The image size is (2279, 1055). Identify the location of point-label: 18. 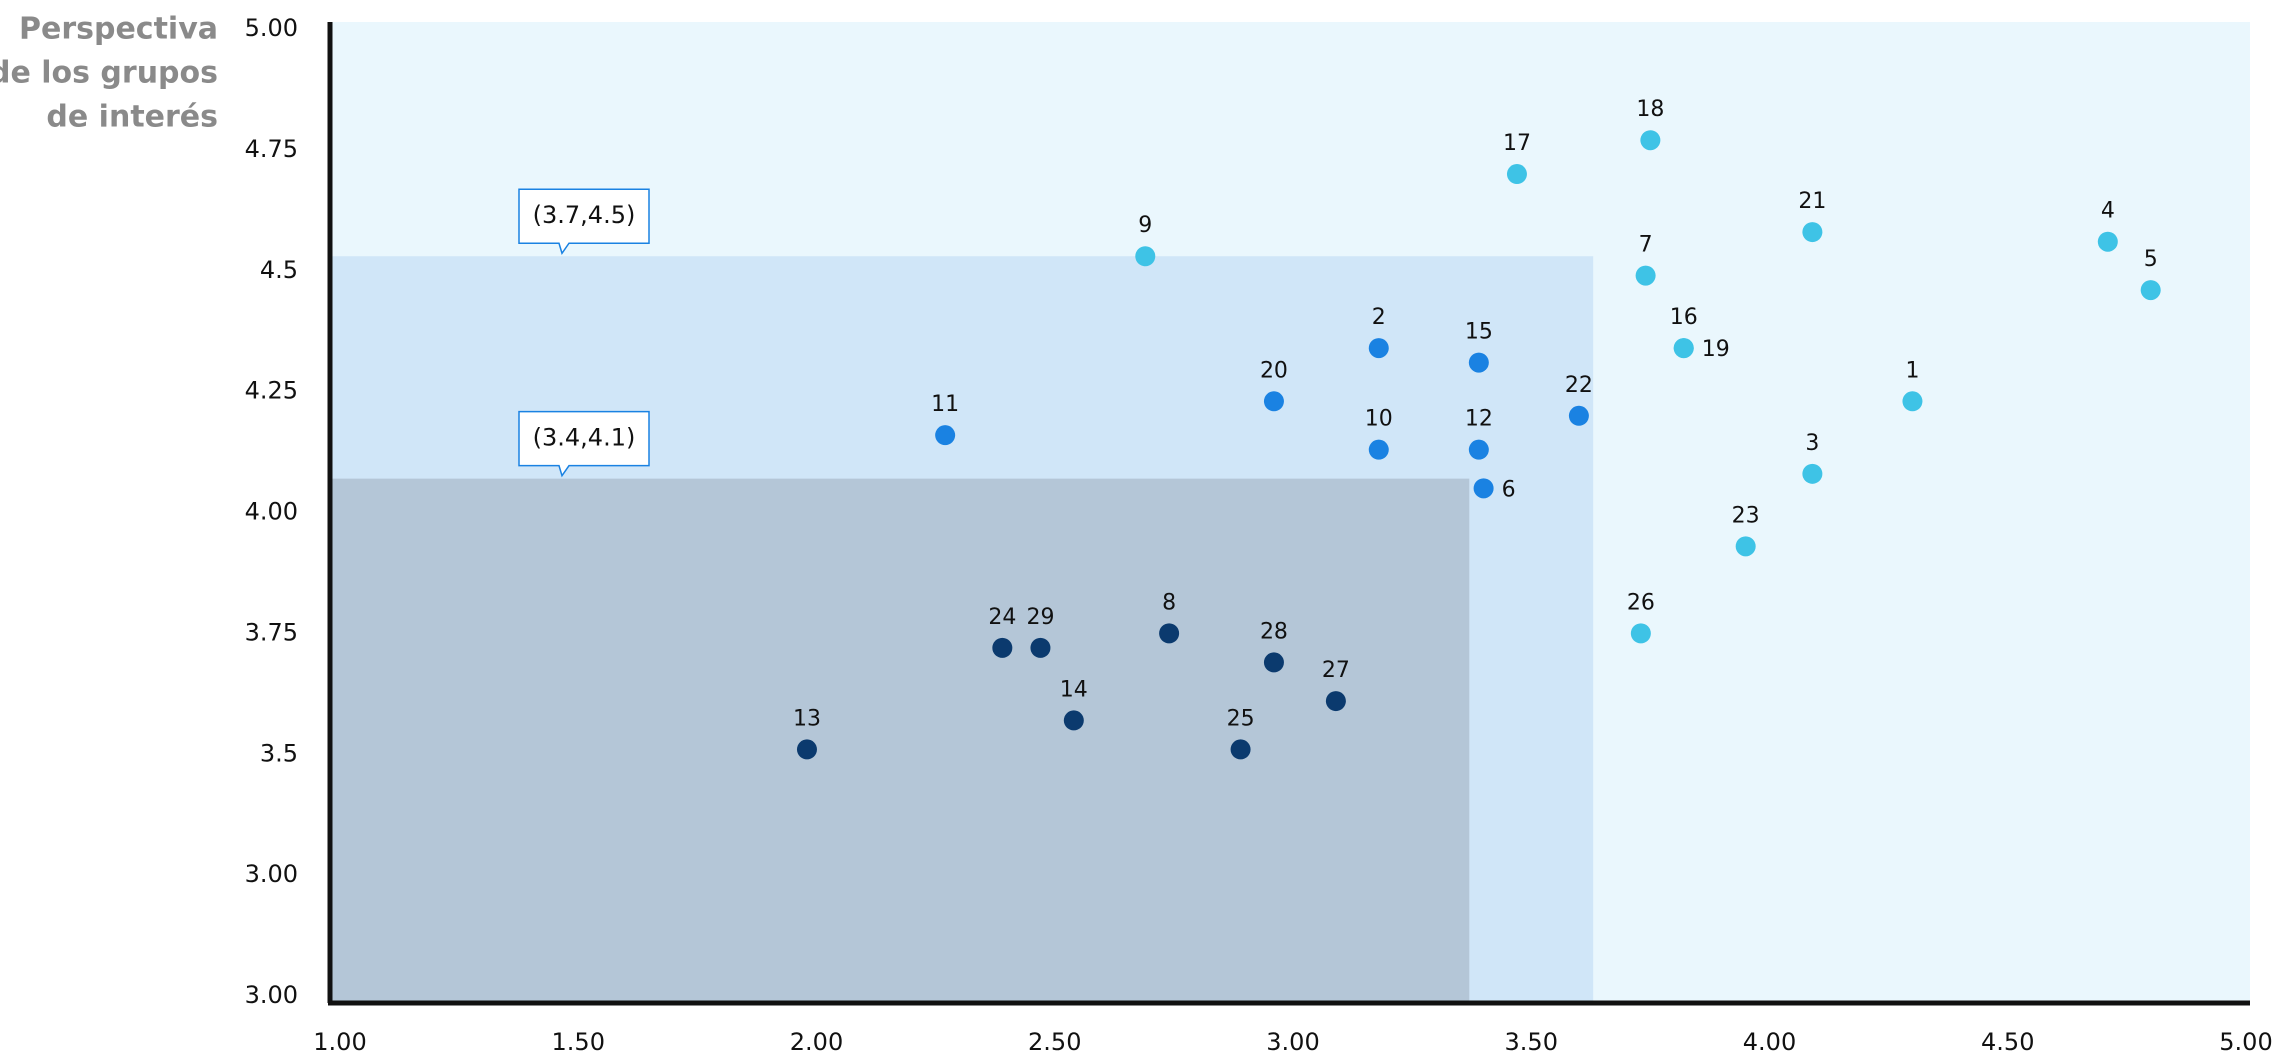
(1650, 109).